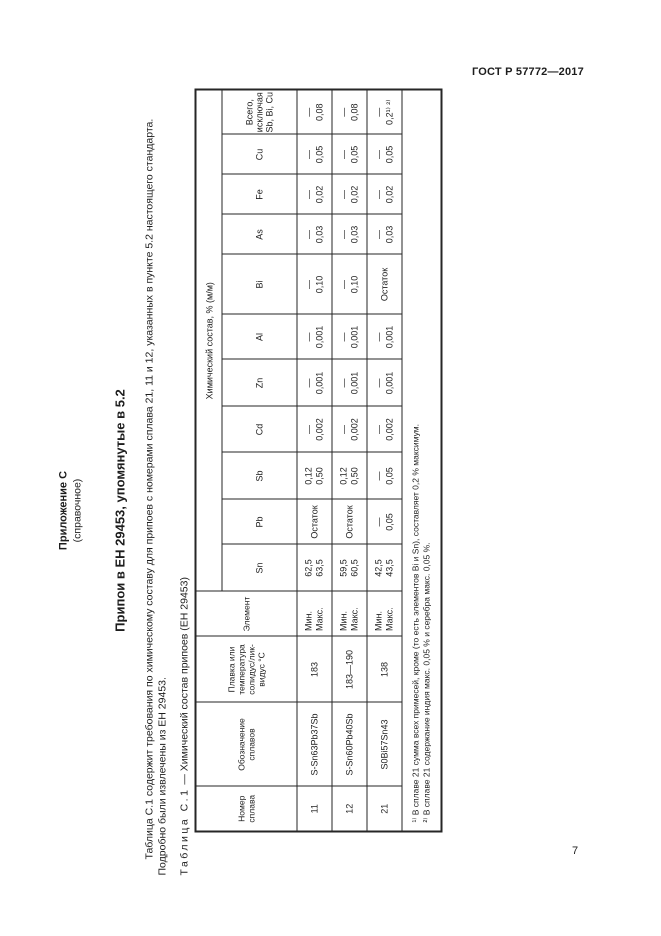 Image resolution: width=661 pixels, height=936 pixels. I want to click on col-header-sb: Sb, so click(259, 475).